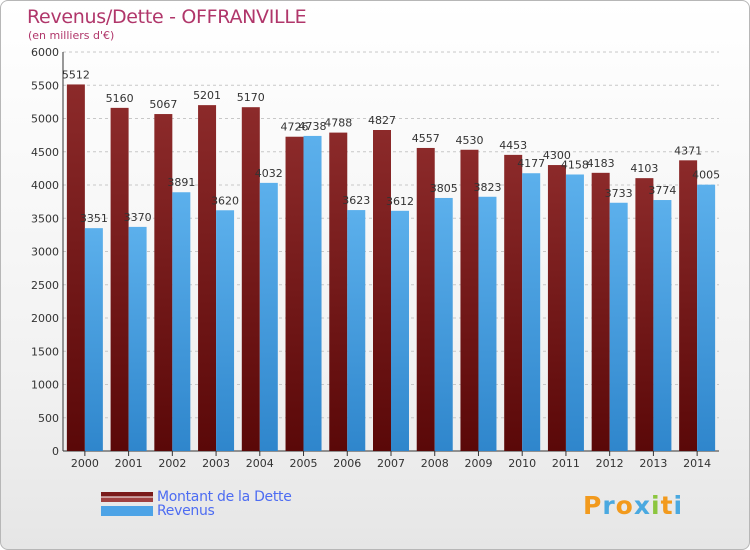 This screenshot has height=550, width=750. What do you see at coordinates (513, 145) in the screenshot?
I see `data-label-debt: 4453` at bounding box center [513, 145].